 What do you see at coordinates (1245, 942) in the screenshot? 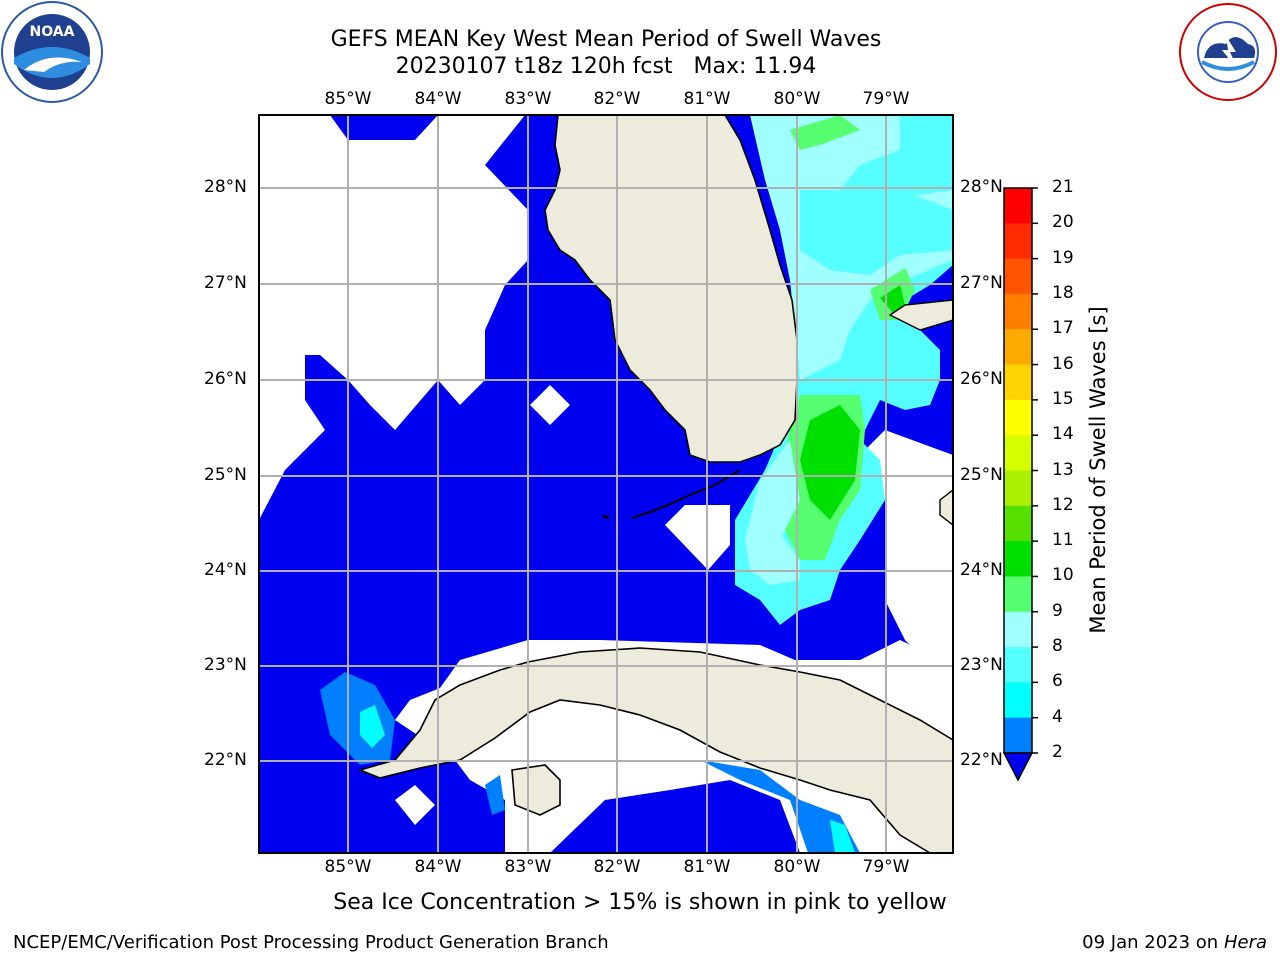
I see `host-text: Hera` at bounding box center [1245, 942].